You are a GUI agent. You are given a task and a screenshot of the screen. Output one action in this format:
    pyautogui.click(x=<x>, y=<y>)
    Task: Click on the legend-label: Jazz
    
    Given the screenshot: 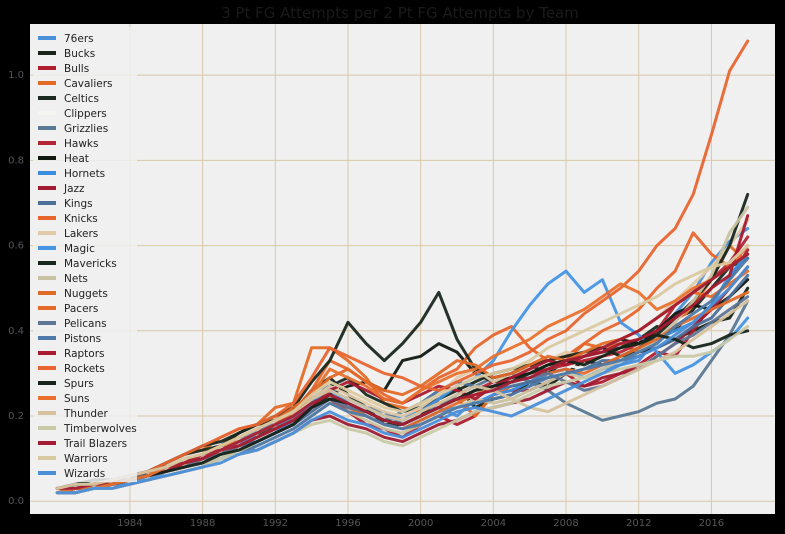 What is the action you would take?
    pyautogui.click(x=74, y=189)
    